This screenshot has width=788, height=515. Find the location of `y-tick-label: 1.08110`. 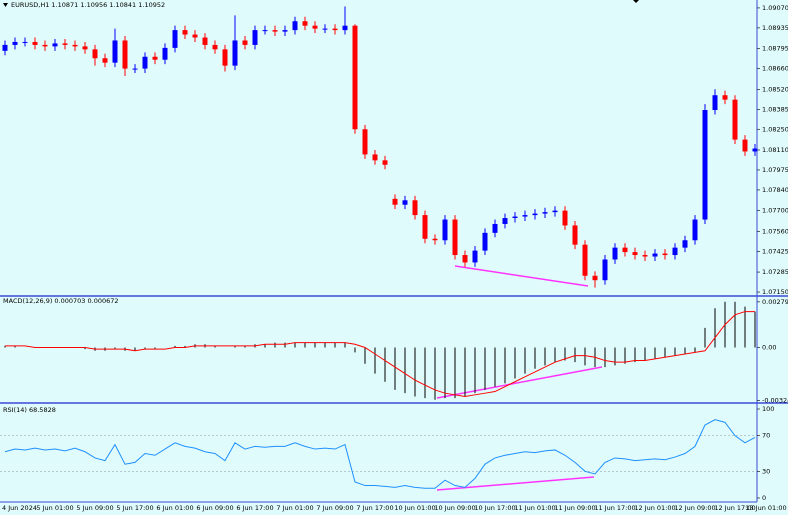

y-tick-label: 1.08110 is located at coordinates (775, 150).